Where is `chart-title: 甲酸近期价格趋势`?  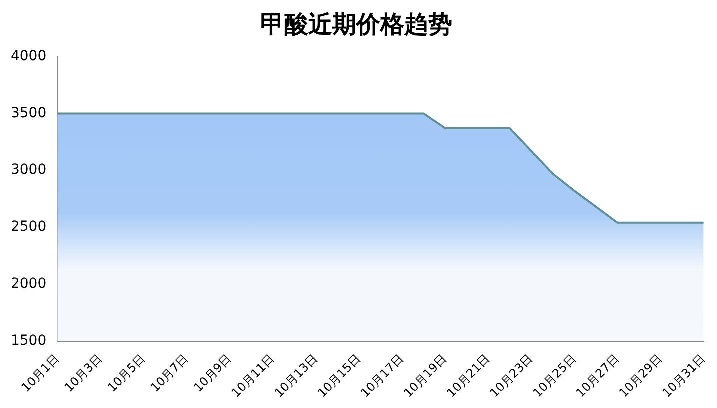 chart-title: 甲酸近期价格趋势 is located at coordinates (356, 24).